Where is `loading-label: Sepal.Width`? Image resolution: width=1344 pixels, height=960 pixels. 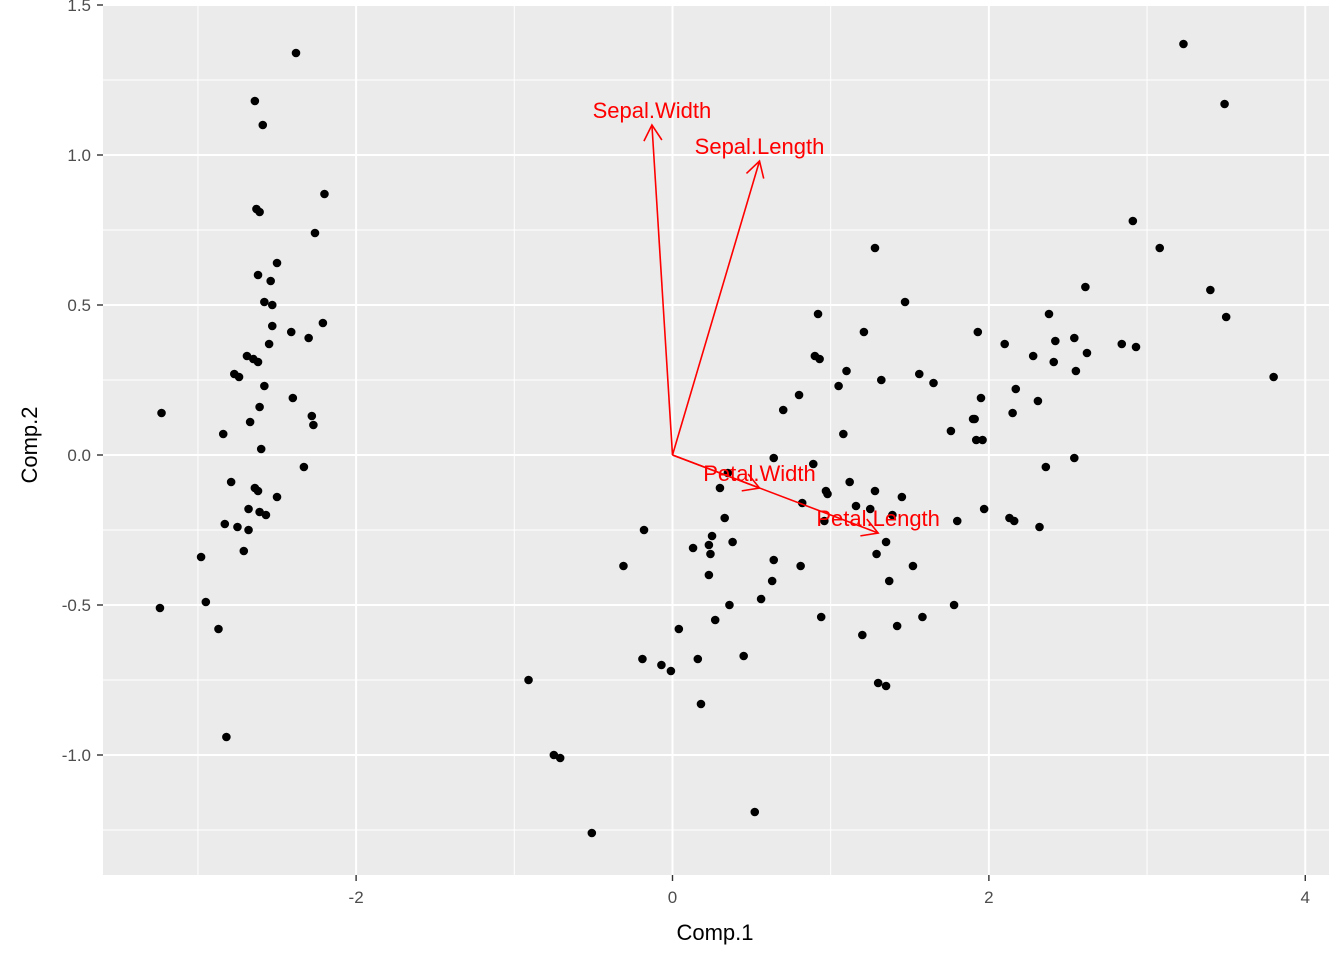 loading-label: Sepal.Width is located at coordinates (652, 110).